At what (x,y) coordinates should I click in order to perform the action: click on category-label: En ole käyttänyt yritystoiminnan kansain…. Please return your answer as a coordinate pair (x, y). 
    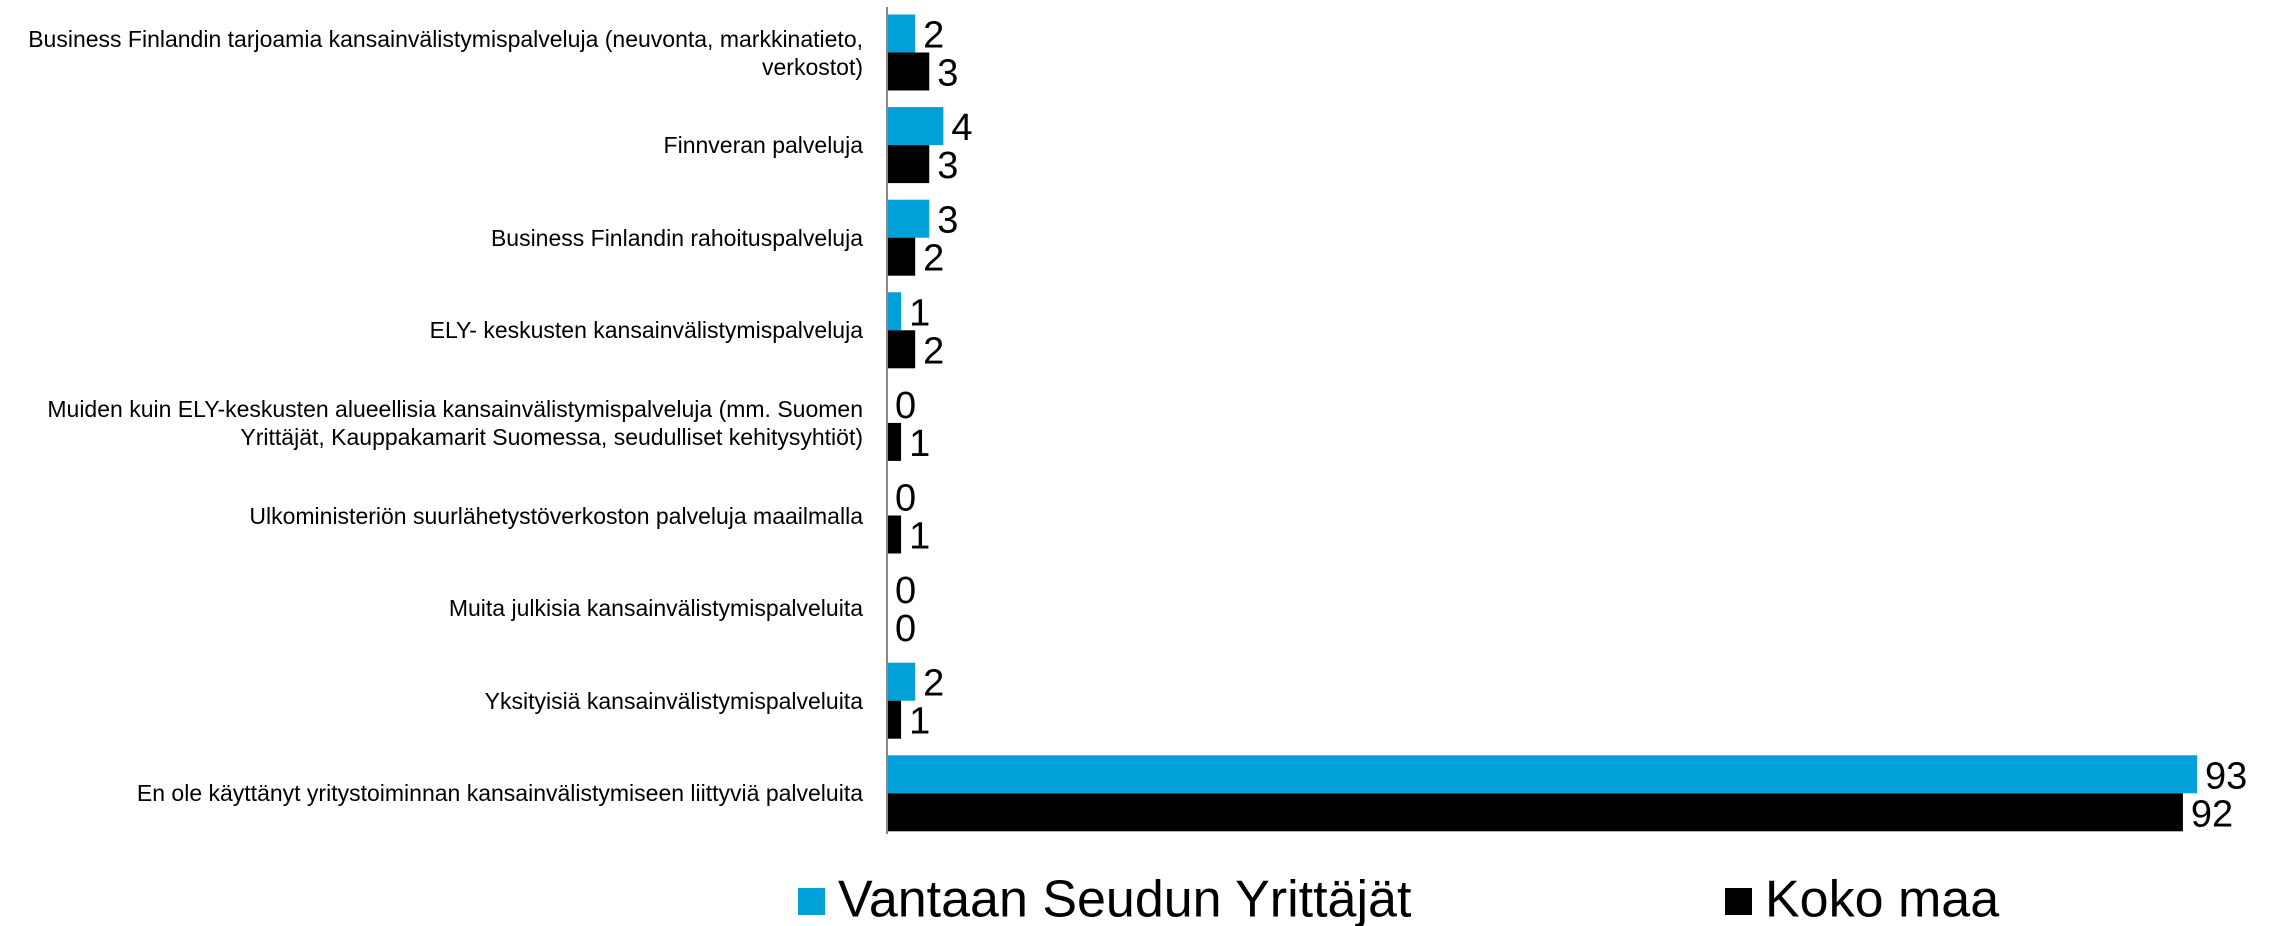
    Looking at the image, I should click on (499, 793).